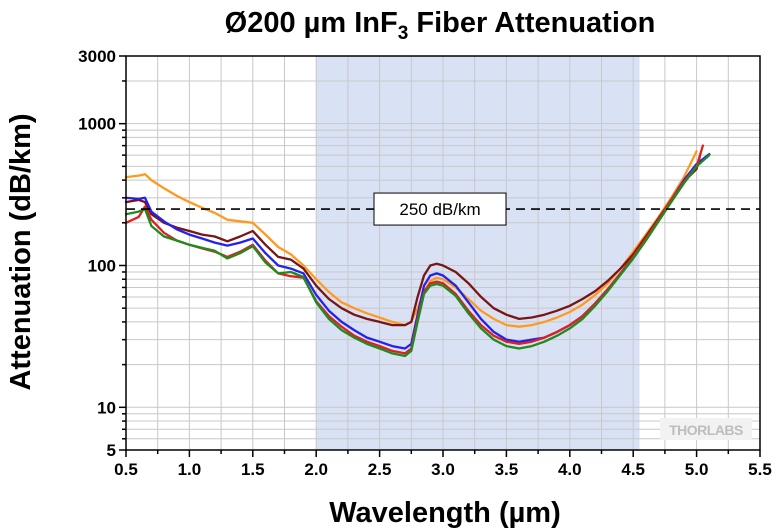  Describe the element at coordinates (97, 56) in the screenshot. I see `y-tick-label: 3000` at that location.